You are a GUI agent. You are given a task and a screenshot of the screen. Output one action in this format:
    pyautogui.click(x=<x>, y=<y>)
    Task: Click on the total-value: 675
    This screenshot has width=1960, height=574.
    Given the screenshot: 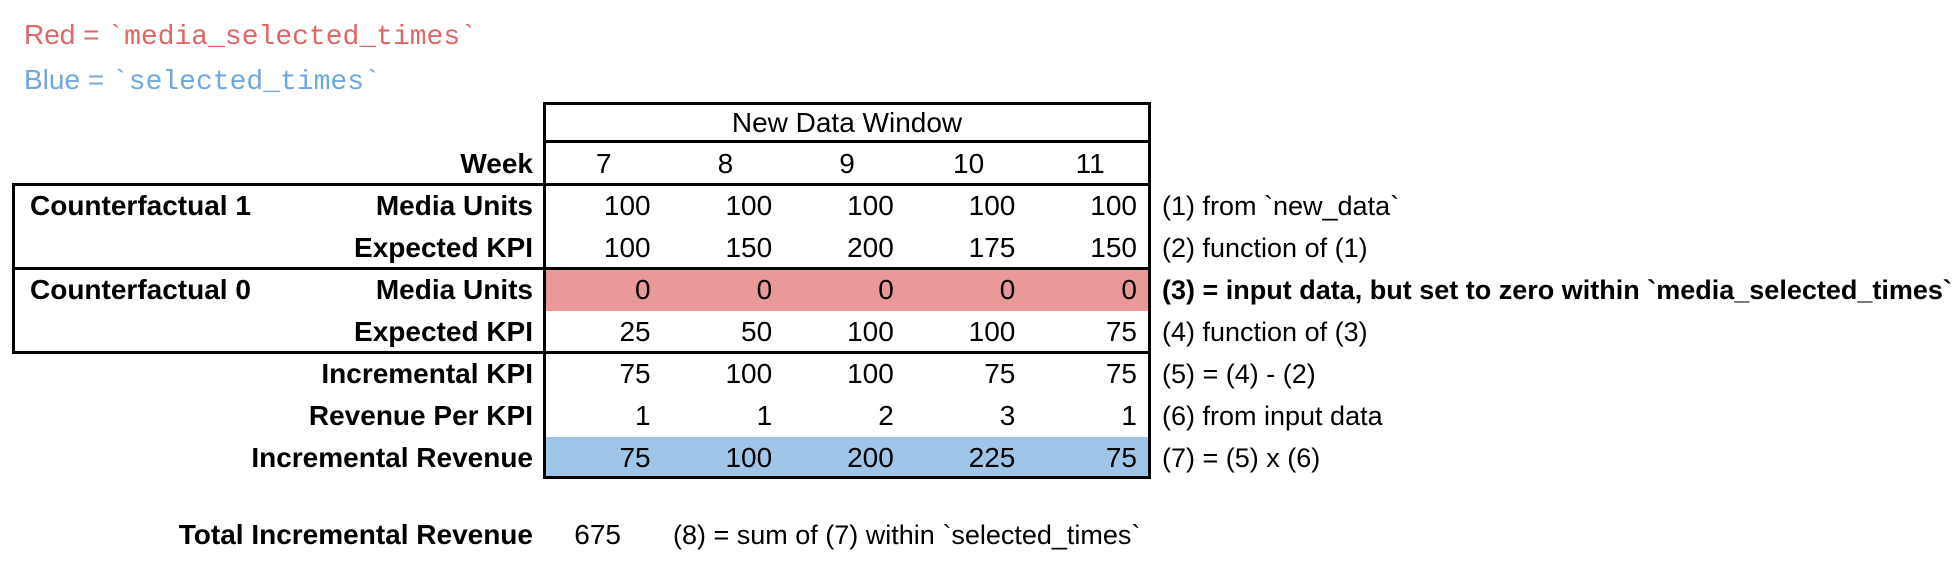 What is the action you would take?
    pyautogui.click(x=597, y=534)
    